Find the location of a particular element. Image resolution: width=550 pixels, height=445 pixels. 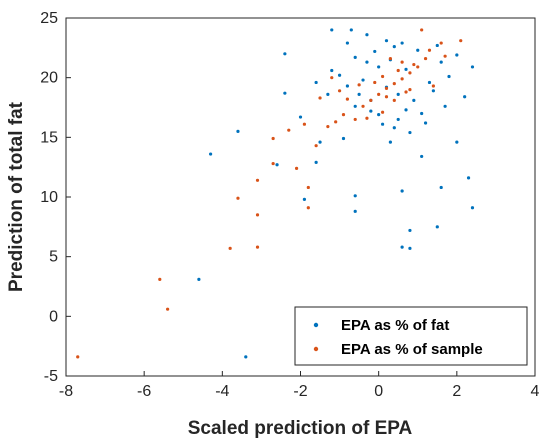

legend: EPA as % of fat EPA as % of sample is located at coordinates (411, 336).